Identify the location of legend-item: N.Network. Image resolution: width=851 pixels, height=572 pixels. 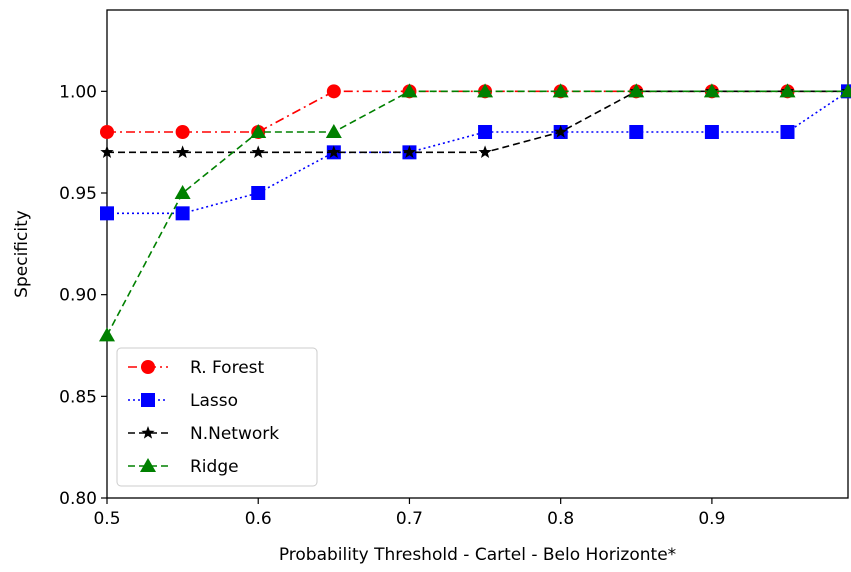
(203, 434).